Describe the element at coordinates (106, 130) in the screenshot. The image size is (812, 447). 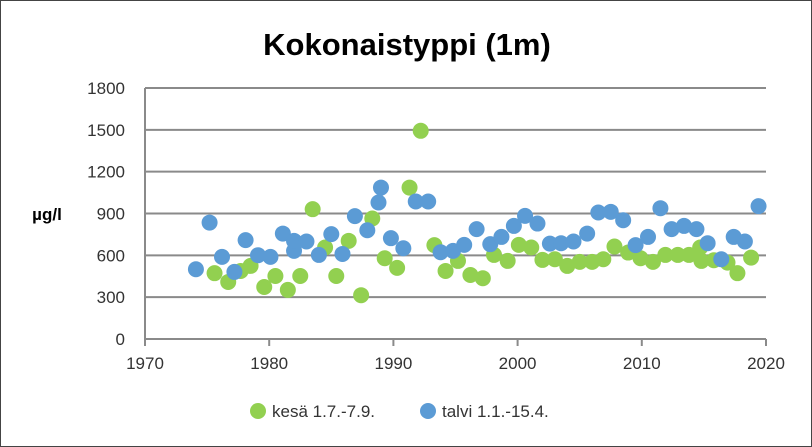
I see `y-tick-label: 1500` at that location.